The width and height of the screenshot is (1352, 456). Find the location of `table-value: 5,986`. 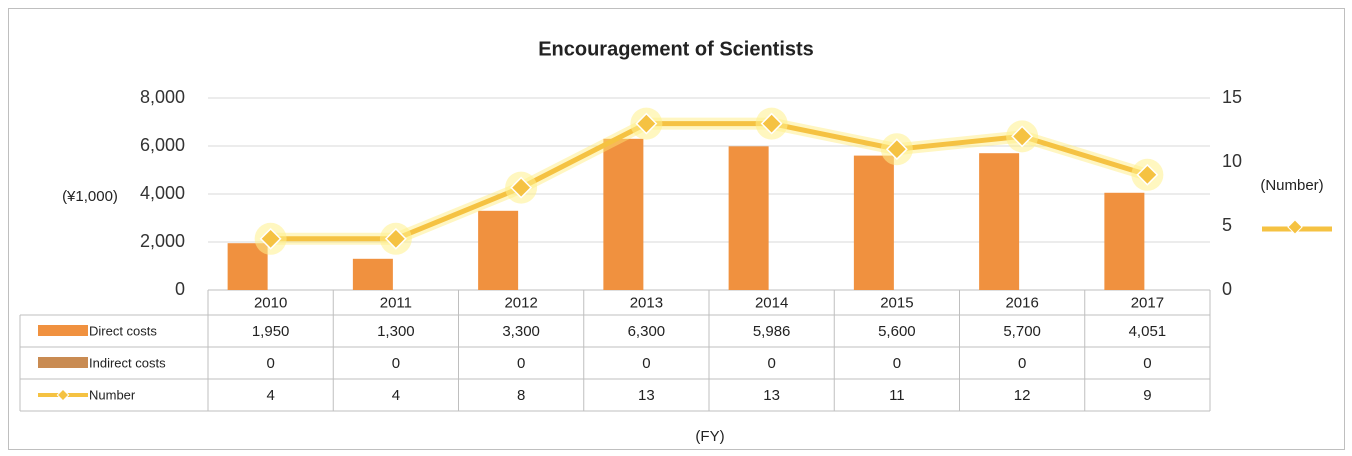

table-value: 5,986 is located at coordinates (772, 331).